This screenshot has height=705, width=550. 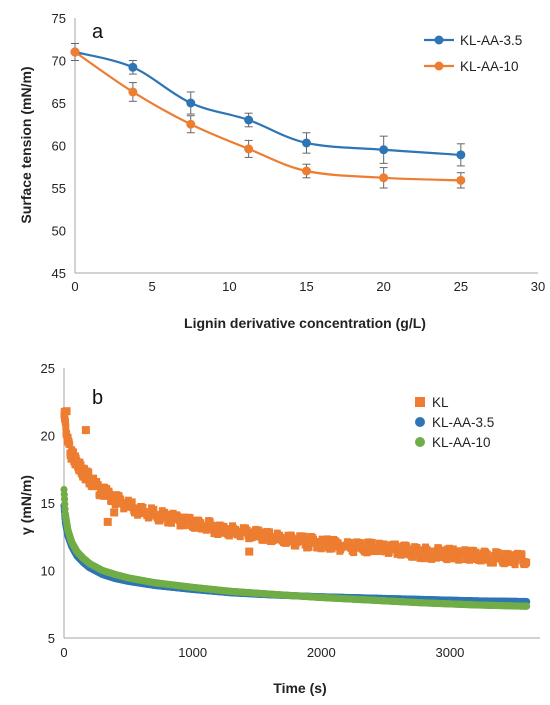 What do you see at coordinates (59, 273) in the screenshot?
I see `panel-a-y-tick-label: 45` at bounding box center [59, 273].